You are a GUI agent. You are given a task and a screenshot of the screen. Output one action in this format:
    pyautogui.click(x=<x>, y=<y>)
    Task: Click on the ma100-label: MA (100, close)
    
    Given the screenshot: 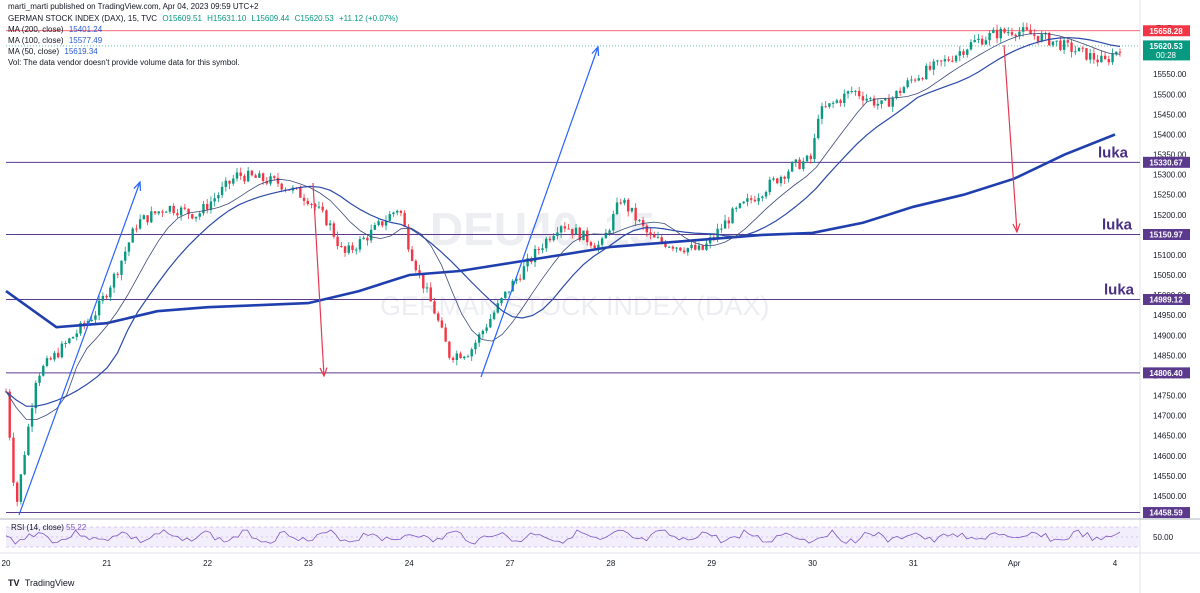 What is the action you would take?
    pyautogui.click(x=36, y=40)
    